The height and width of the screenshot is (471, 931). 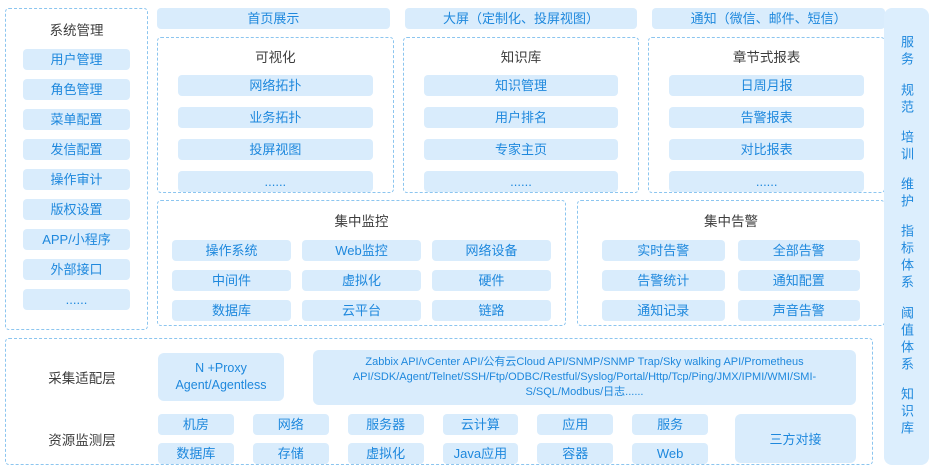 I want to click on resource-item: Web, so click(x=670, y=453).